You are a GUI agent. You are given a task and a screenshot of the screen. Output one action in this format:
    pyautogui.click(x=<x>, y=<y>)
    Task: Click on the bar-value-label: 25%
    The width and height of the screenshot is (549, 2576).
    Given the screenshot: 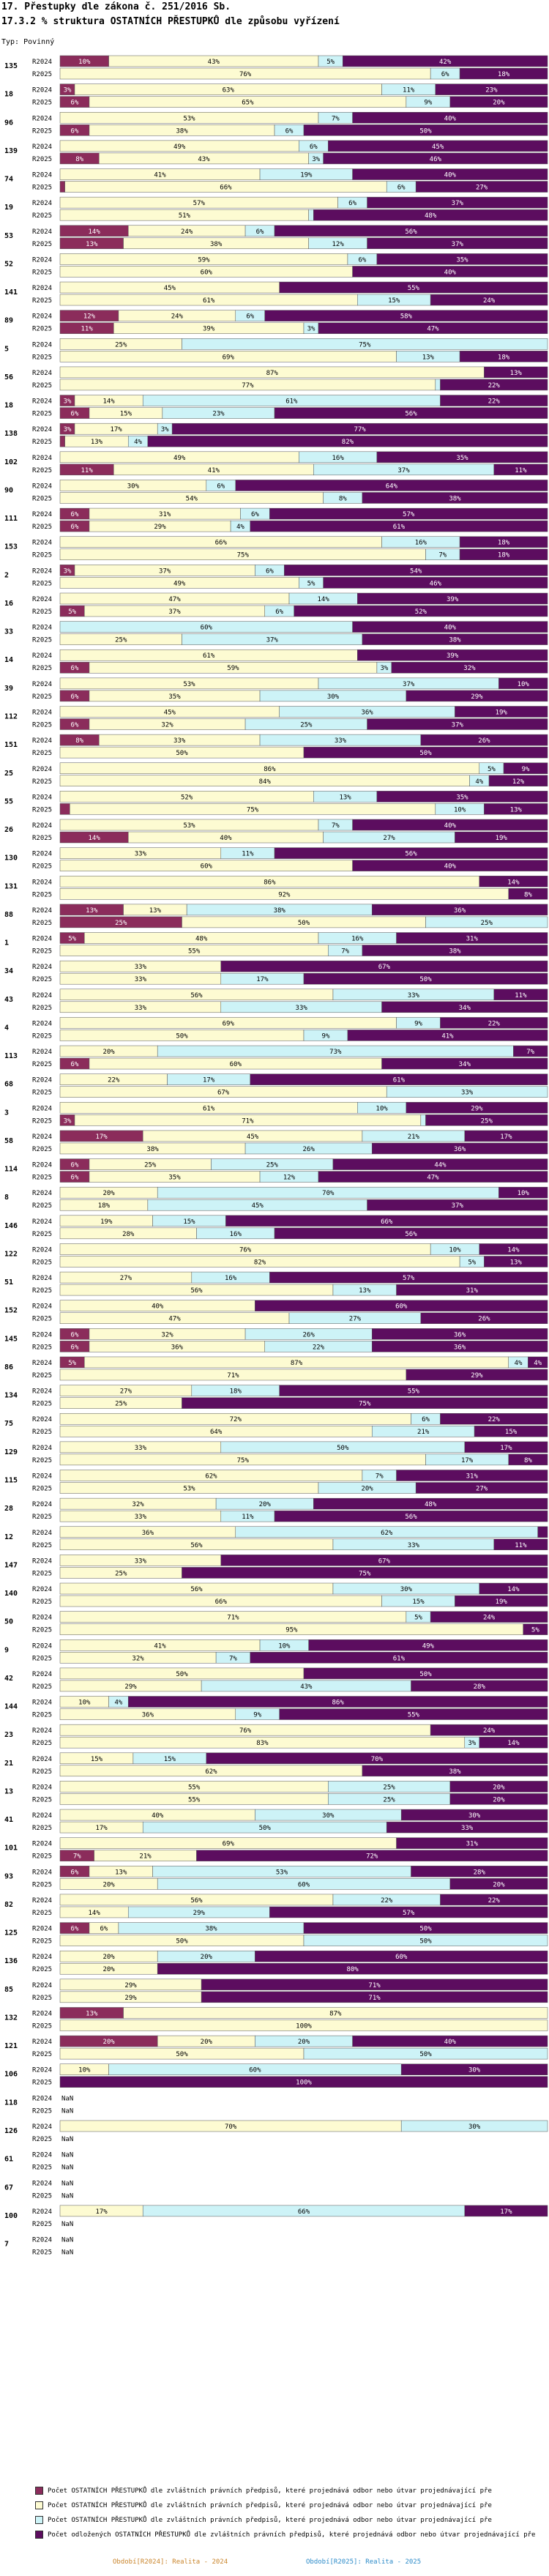 What is the action you would take?
    pyautogui.click(x=389, y=1799)
    